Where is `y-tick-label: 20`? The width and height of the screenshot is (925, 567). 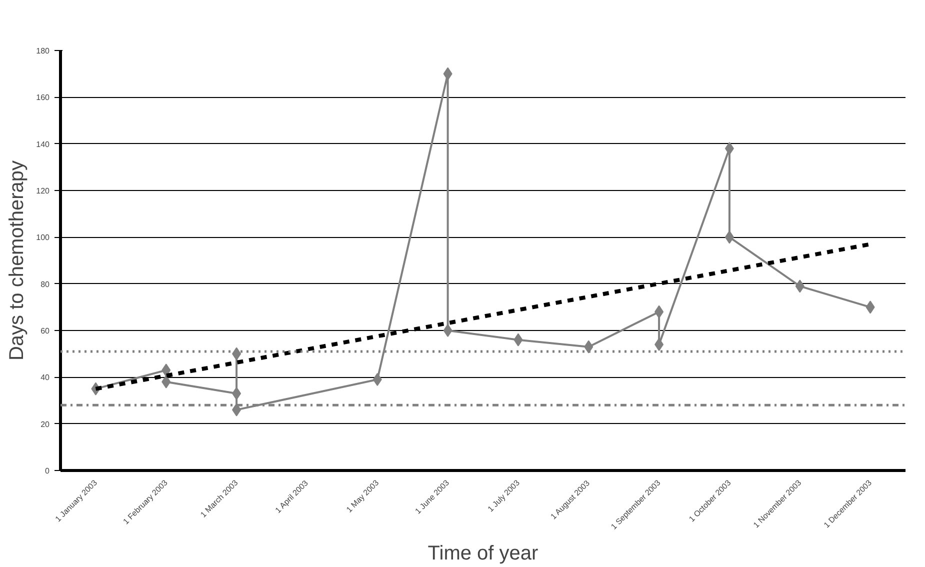
y-tick-label: 20 is located at coordinates (45, 424).